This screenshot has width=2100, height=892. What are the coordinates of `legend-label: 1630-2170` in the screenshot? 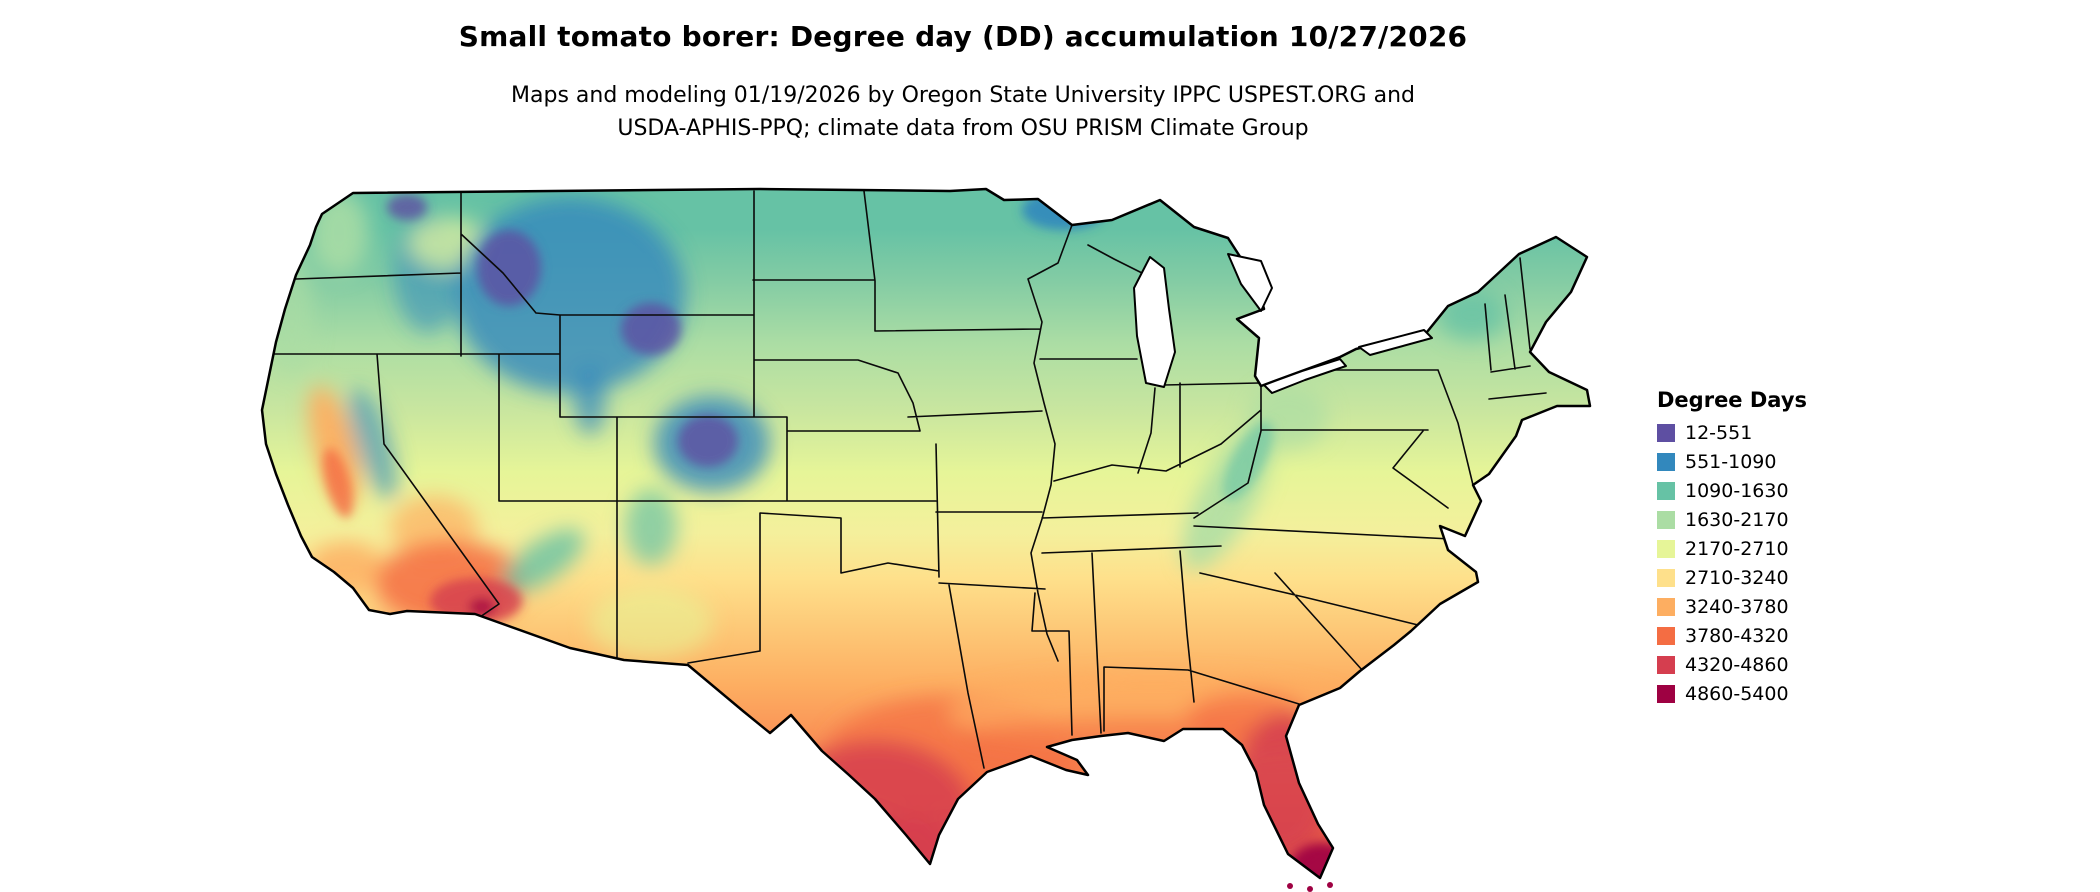 It's located at (1737, 520).